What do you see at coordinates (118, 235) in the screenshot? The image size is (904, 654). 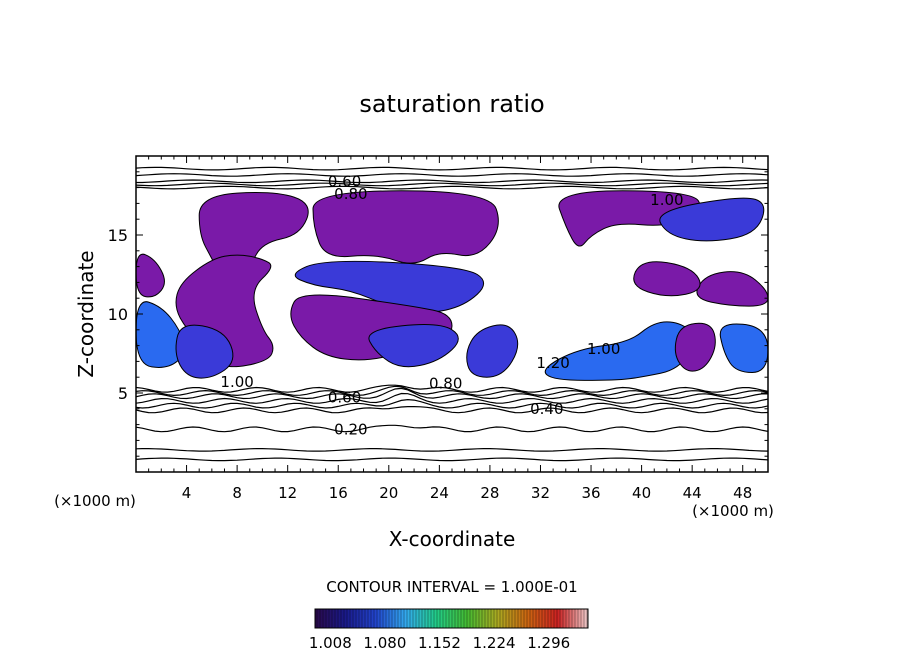 I see `y-tick-label: 15` at bounding box center [118, 235].